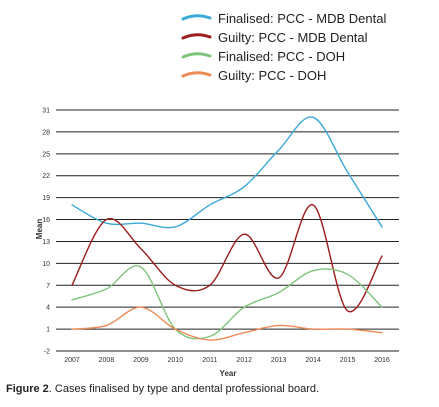  What do you see at coordinates (272, 75) in the screenshot?
I see `legend-label: Guilty: PCC - DOH` at bounding box center [272, 75].